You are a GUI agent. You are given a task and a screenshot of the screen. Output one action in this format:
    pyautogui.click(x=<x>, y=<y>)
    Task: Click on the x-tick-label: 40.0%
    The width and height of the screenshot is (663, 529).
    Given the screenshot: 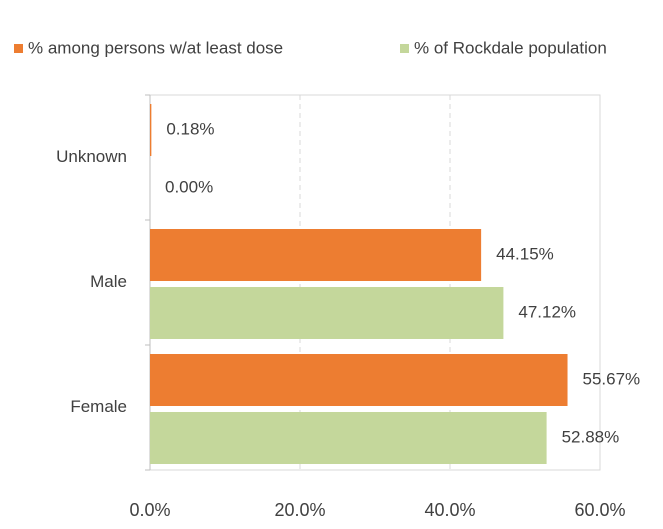 What is the action you would take?
    pyautogui.click(x=449, y=510)
    